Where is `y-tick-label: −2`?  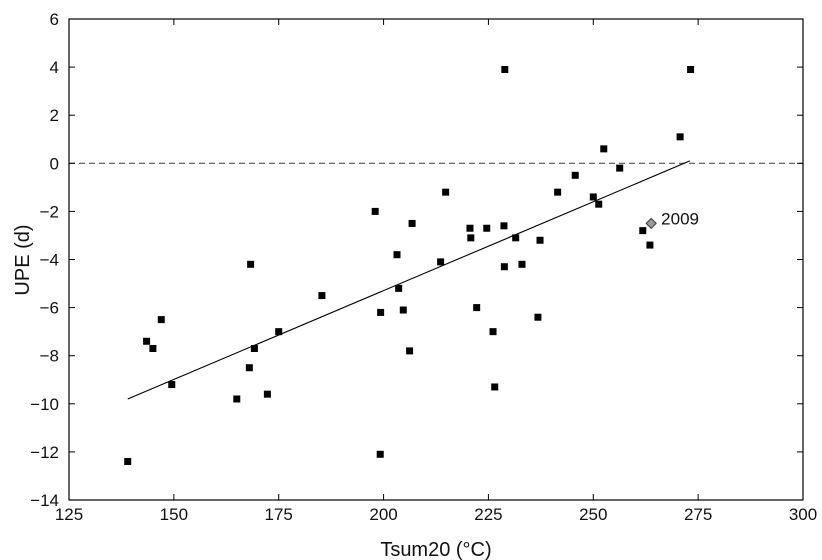
y-tick-label: −2 is located at coordinates (49, 211).